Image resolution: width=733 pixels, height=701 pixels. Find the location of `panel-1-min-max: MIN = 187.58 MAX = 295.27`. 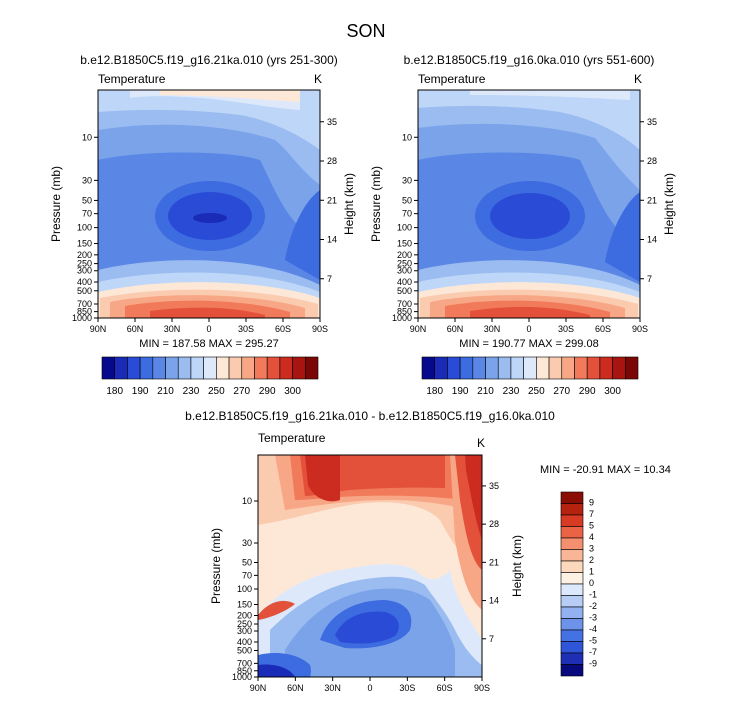

panel-1-min-max: MIN = 187.58 MAX = 295.27 is located at coordinates (208, 344).